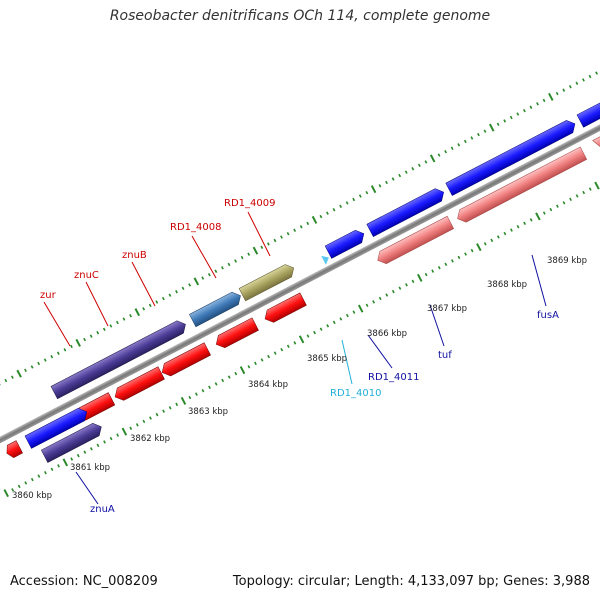 The width and height of the screenshot is (600, 600). I want to click on gene-rd1-4008-arrow, so click(216, 308).